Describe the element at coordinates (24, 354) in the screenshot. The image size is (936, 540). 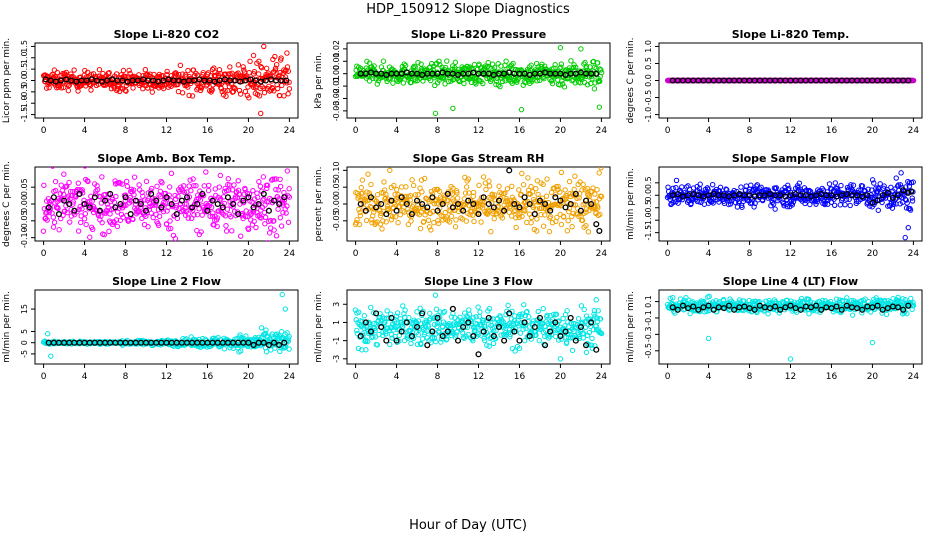
I see `y-tick-label: -5` at that location.